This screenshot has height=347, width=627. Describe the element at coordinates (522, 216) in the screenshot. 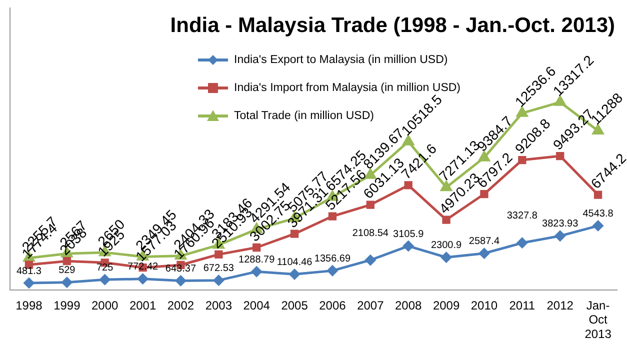

I see `data-label: 3327.8` at that location.